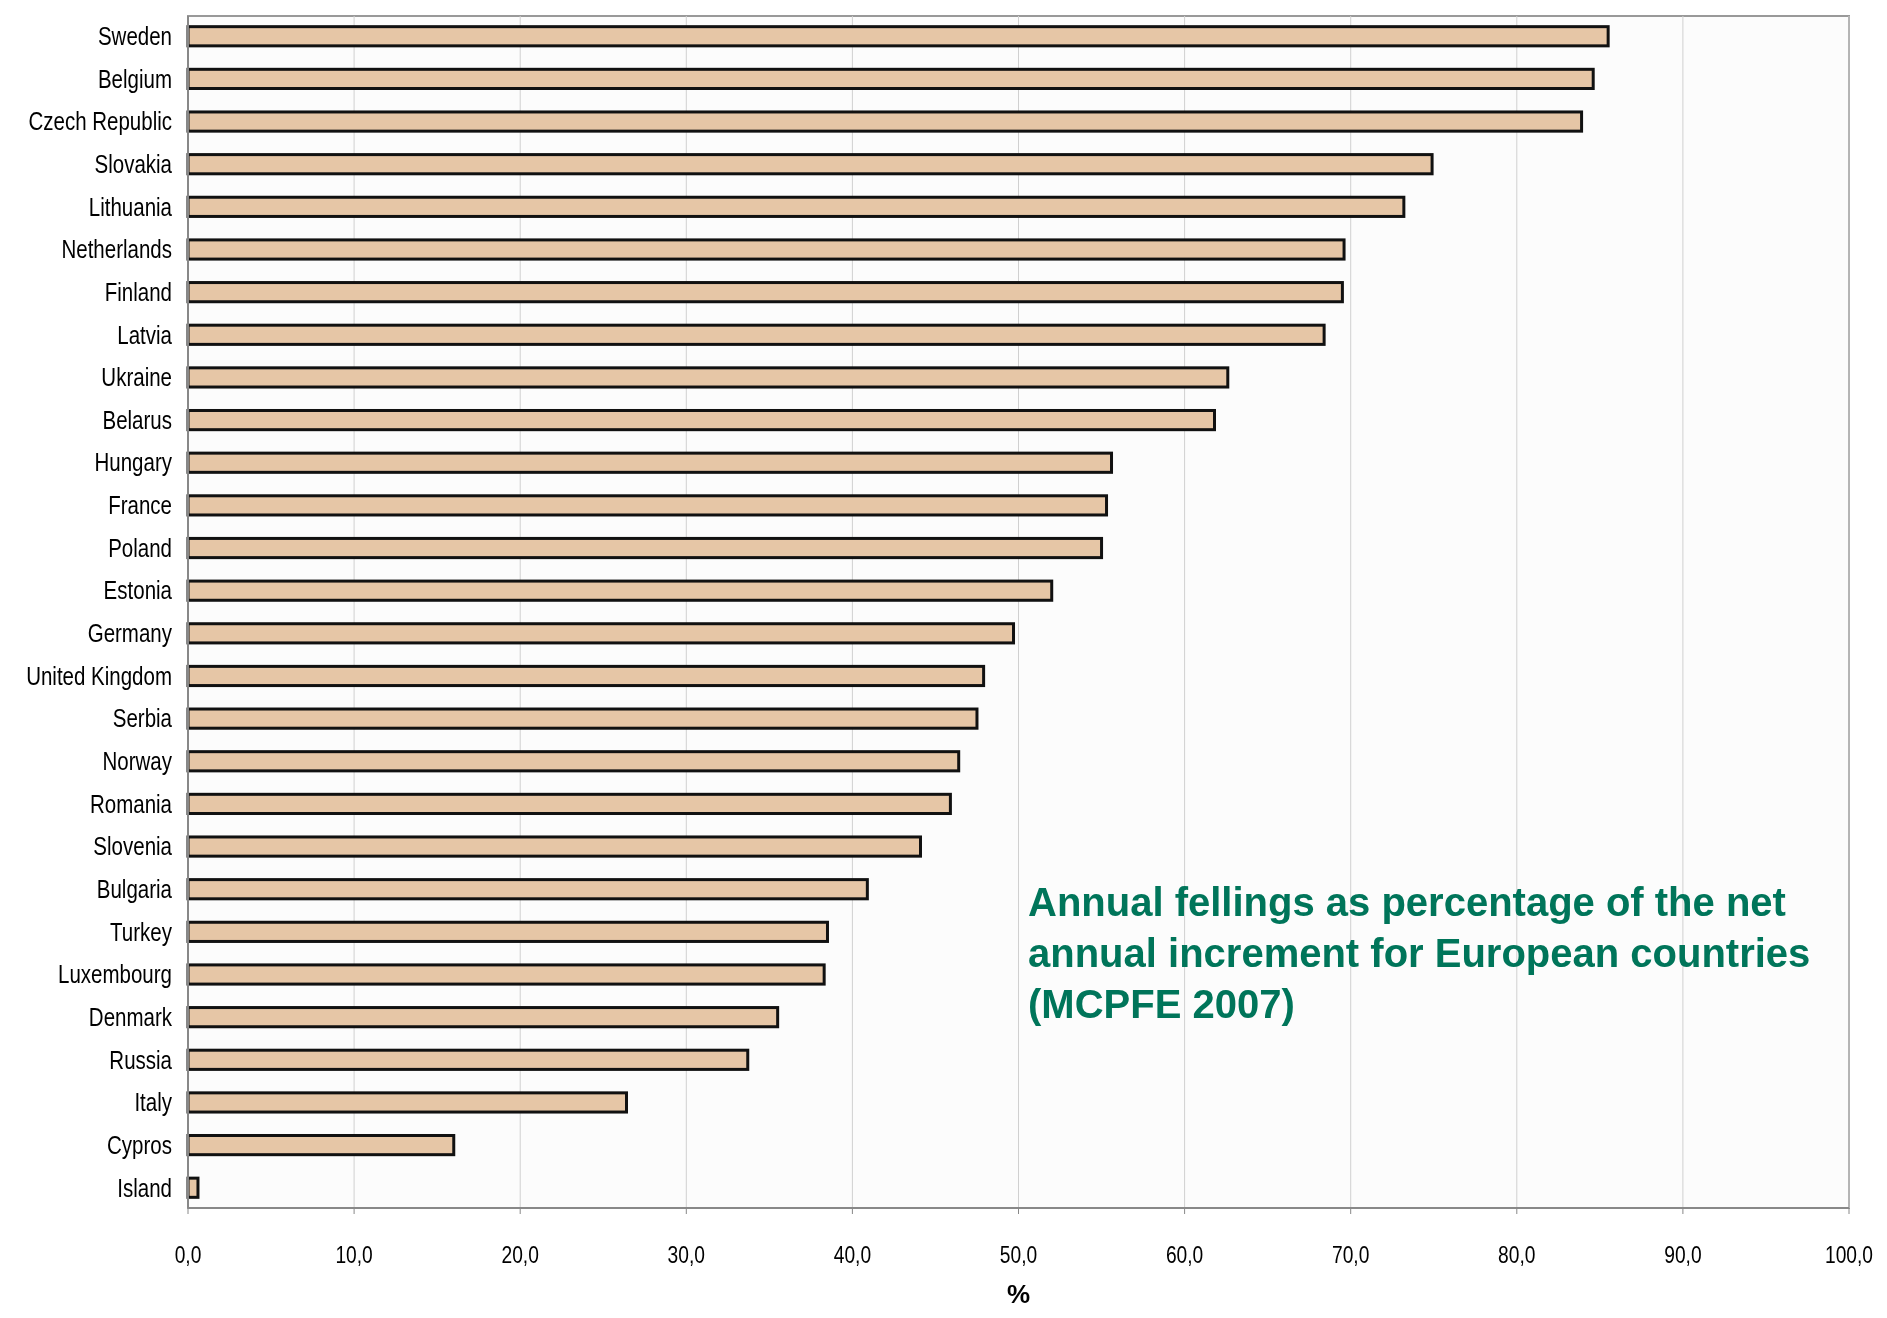 This screenshot has width=1887, height=1318. What do you see at coordinates (1184, 1254) in the screenshot?
I see `x-tick-label: 60,0` at bounding box center [1184, 1254].